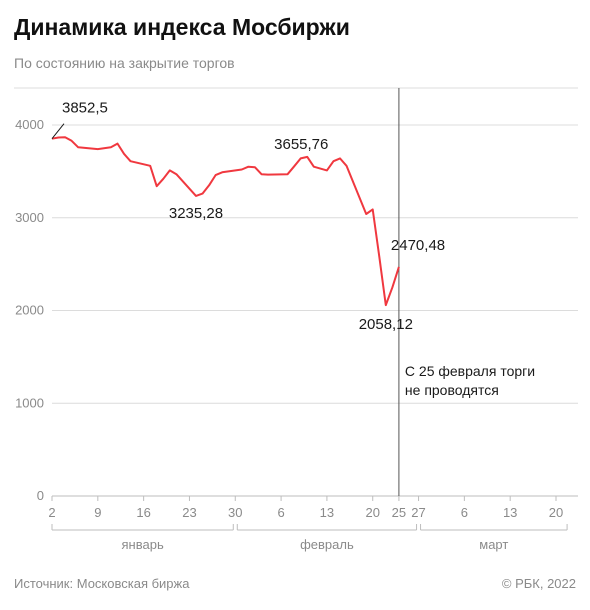  Describe the element at coordinates (40, 495) in the screenshot. I see `y-tick-label: 0` at that location.